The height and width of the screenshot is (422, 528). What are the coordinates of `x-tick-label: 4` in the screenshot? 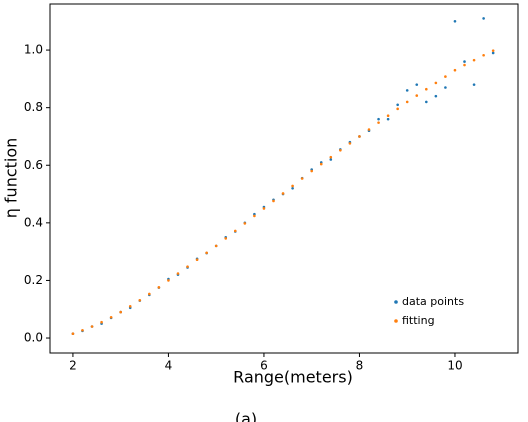 It's located at (169, 366).